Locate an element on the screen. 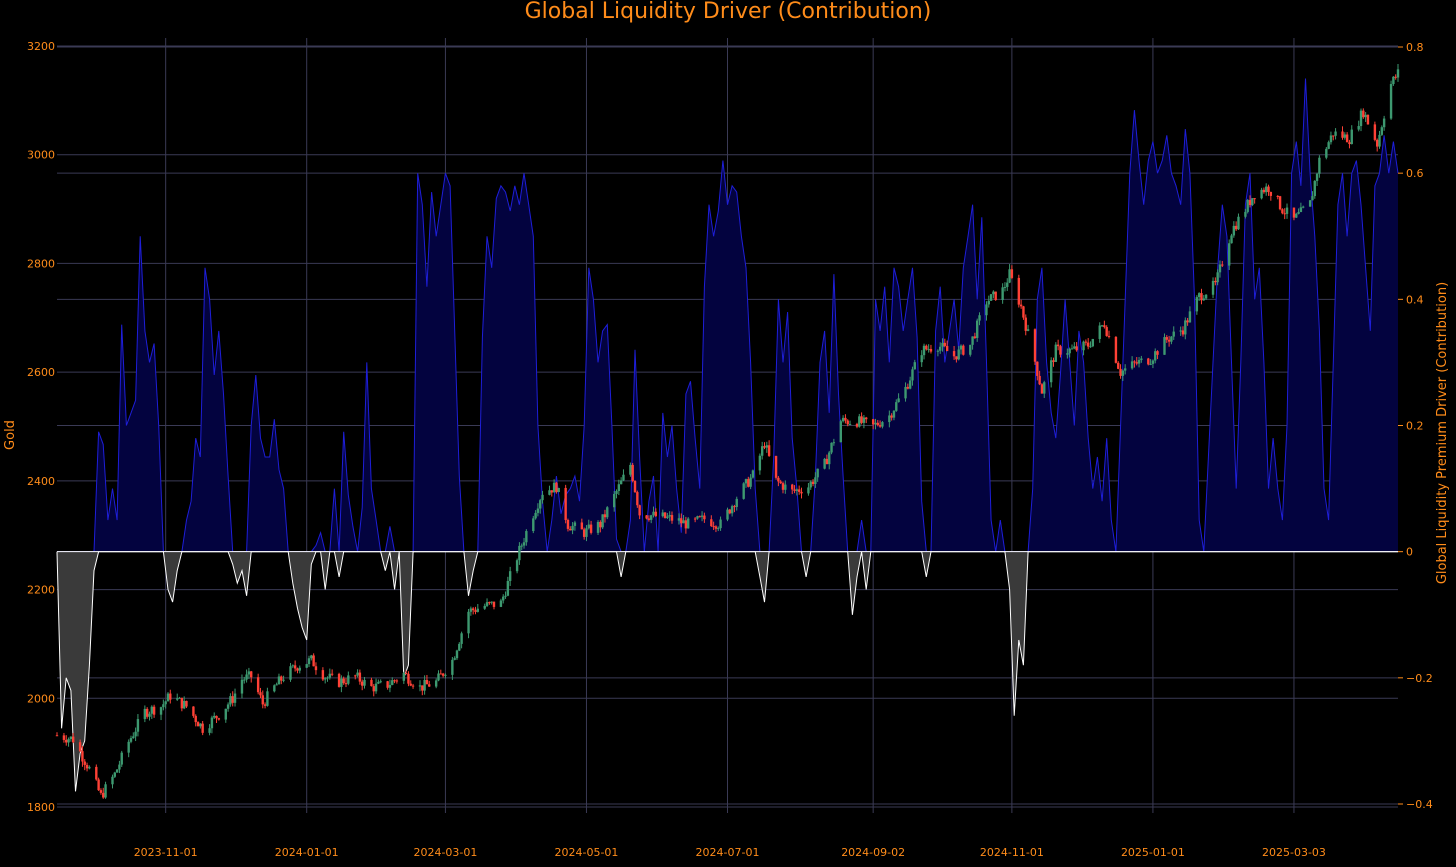 The width and height of the screenshot is (1456, 867). chart-title: Global Liquidity Driver (Contribution) is located at coordinates (728, 12).